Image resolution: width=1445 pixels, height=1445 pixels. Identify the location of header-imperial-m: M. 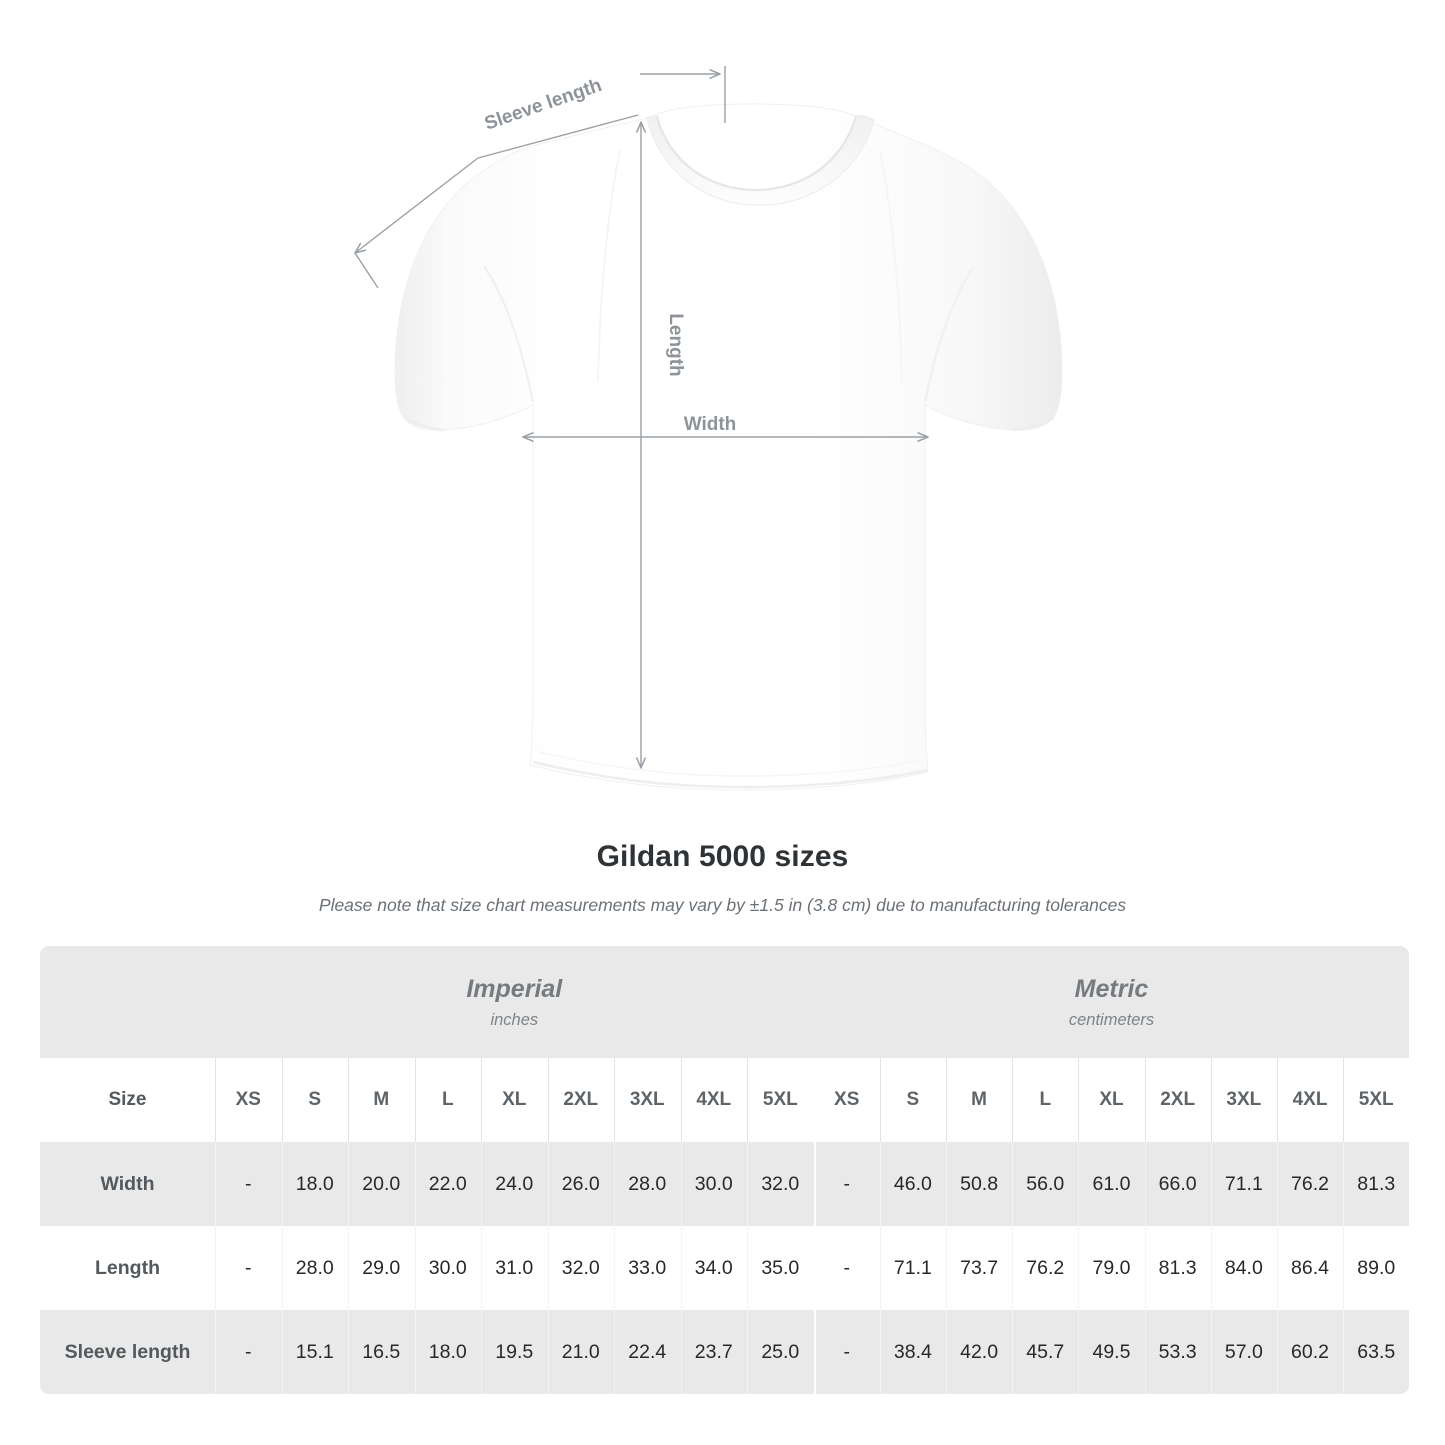
(381, 1100).